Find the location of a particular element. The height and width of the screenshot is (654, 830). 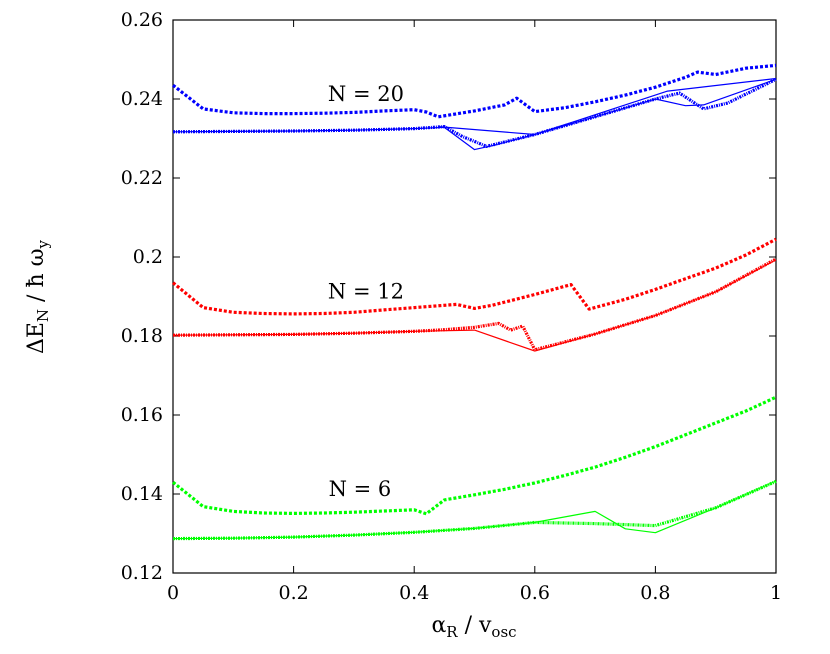

y-tick-label: 0.16 is located at coordinates (142, 415).